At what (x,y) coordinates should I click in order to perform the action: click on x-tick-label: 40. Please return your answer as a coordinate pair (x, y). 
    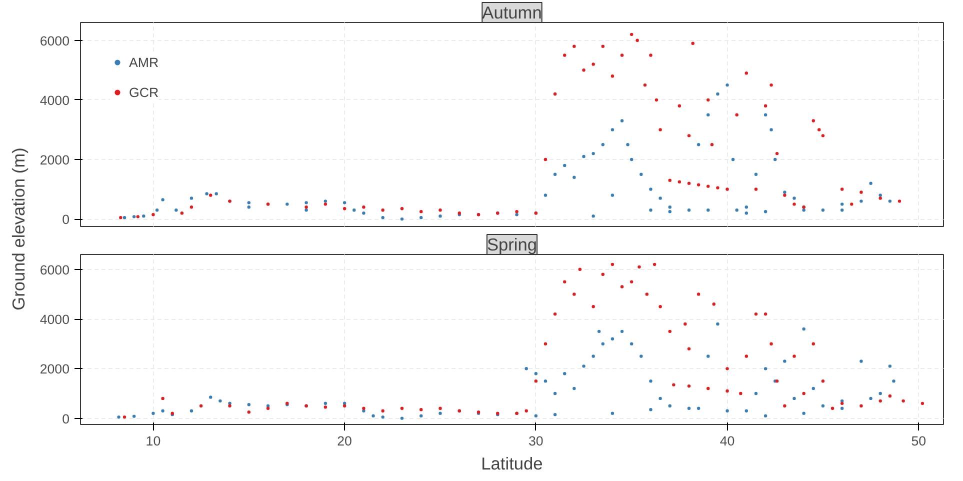
    Looking at the image, I should click on (727, 441).